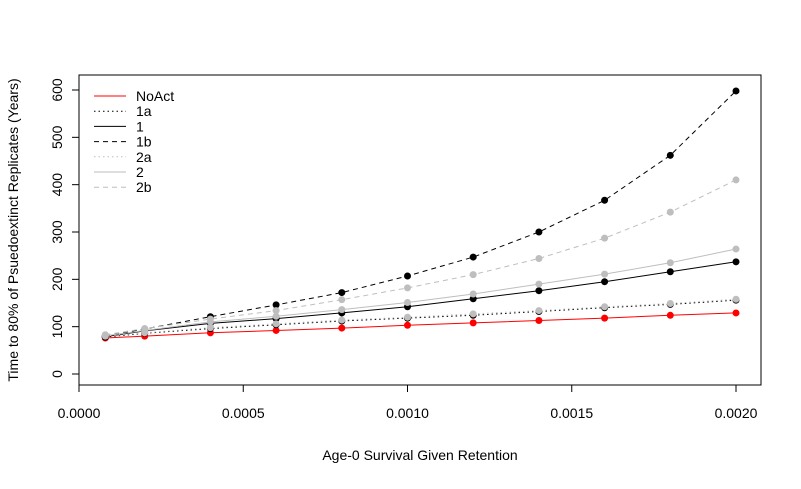 The width and height of the screenshot is (801, 489). I want to click on x-tick-label: 0.0000, so click(79, 413).